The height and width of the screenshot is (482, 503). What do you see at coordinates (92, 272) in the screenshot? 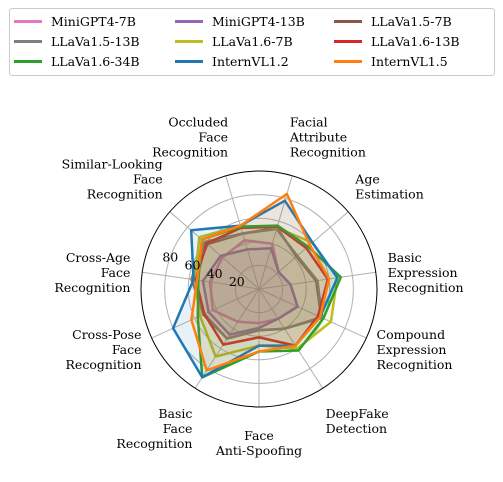
I see `axis-label-8: Cross-Age Face Recognition` at bounding box center [92, 272].